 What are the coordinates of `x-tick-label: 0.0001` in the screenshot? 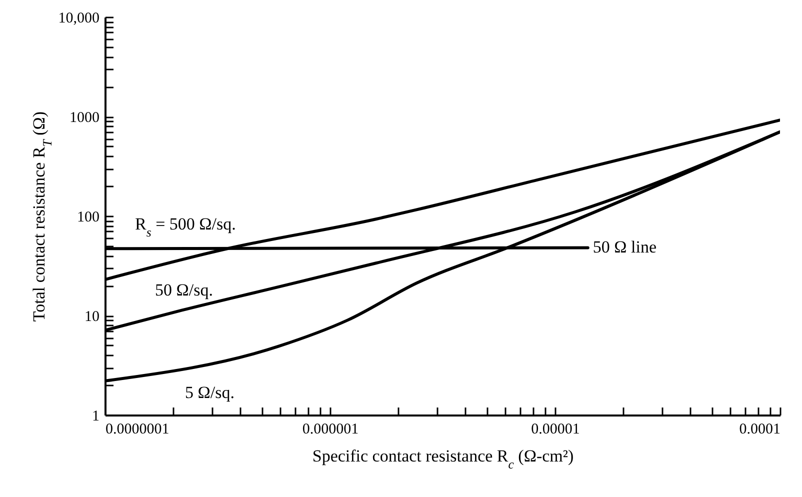 It's located at (759, 430).